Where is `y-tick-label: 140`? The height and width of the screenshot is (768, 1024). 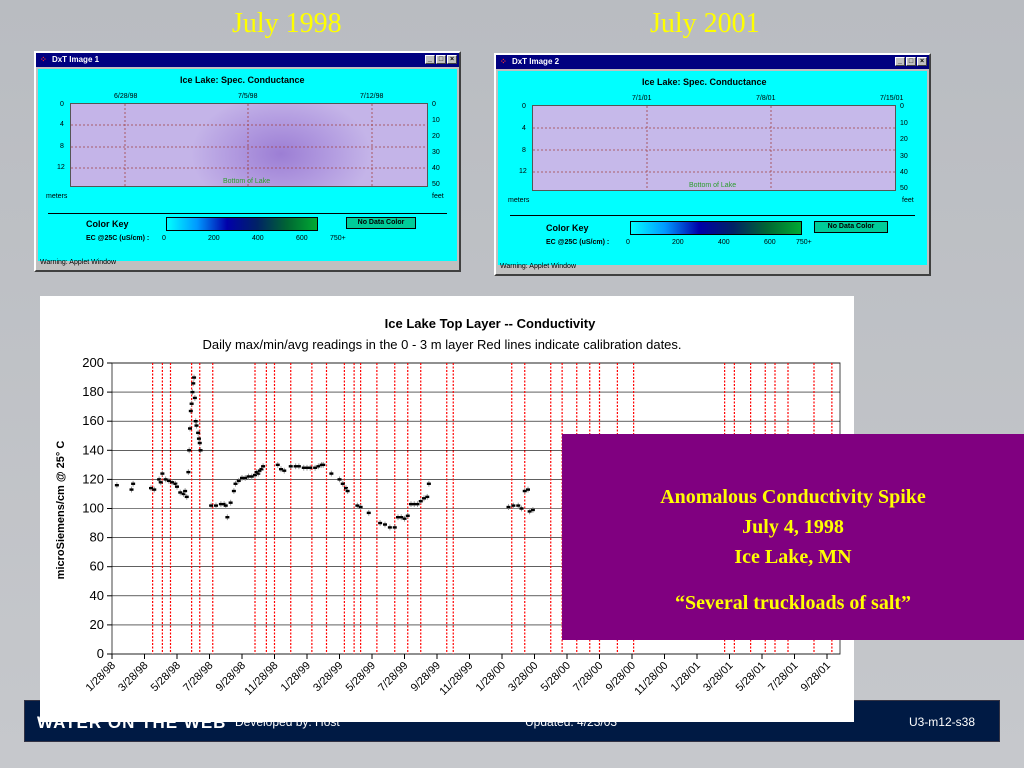 y-tick-label: 140 is located at coordinates (93, 449).